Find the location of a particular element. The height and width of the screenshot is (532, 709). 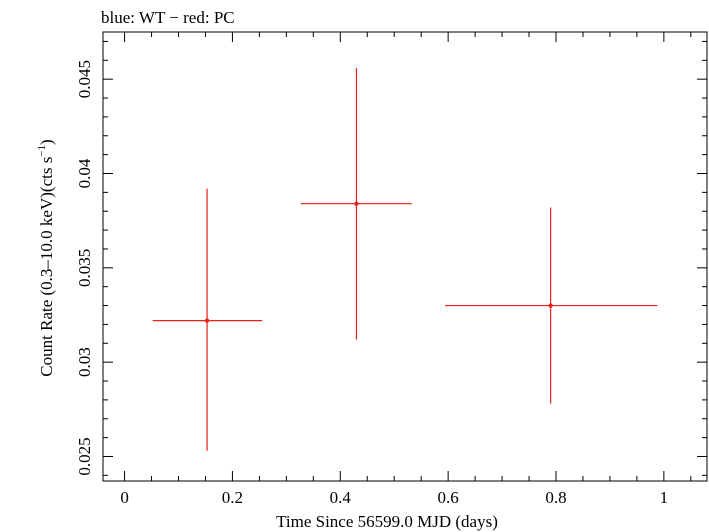

y-axis-label: Count Rate (0.3–10.0 keV)(cts s−1) is located at coordinates (46, 257).